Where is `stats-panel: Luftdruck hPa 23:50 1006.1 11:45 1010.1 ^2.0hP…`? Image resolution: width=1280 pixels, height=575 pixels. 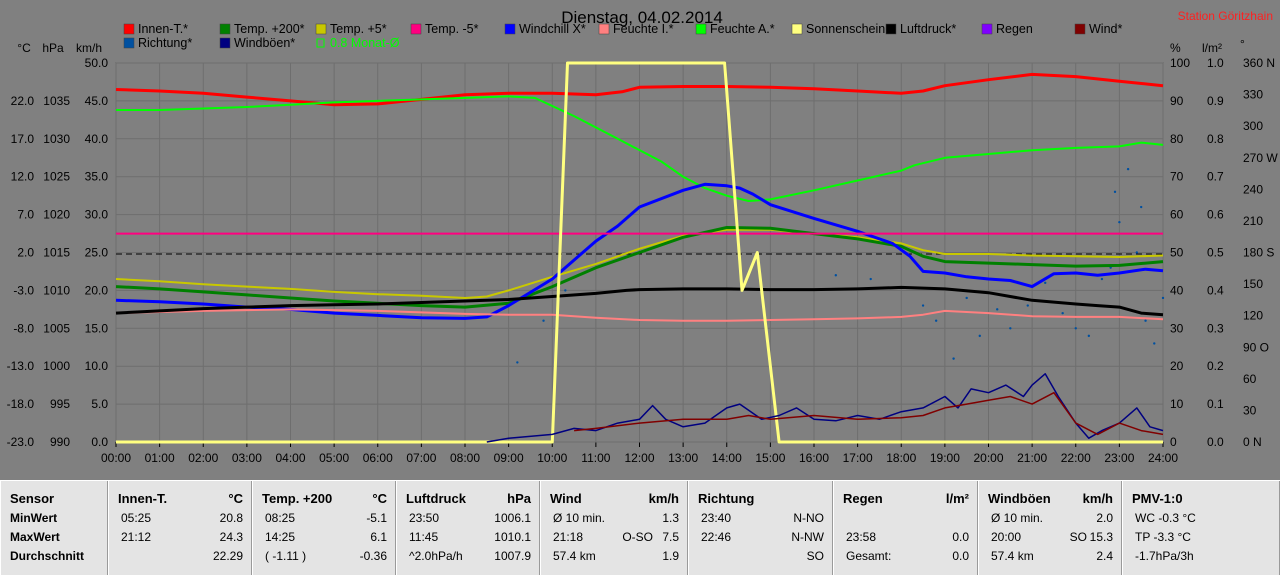 stats-panel: Luftdruck hPa 23:50 1006.1 11:45 1010.1 ^2.0hP… is located at coordinates (468, 528).